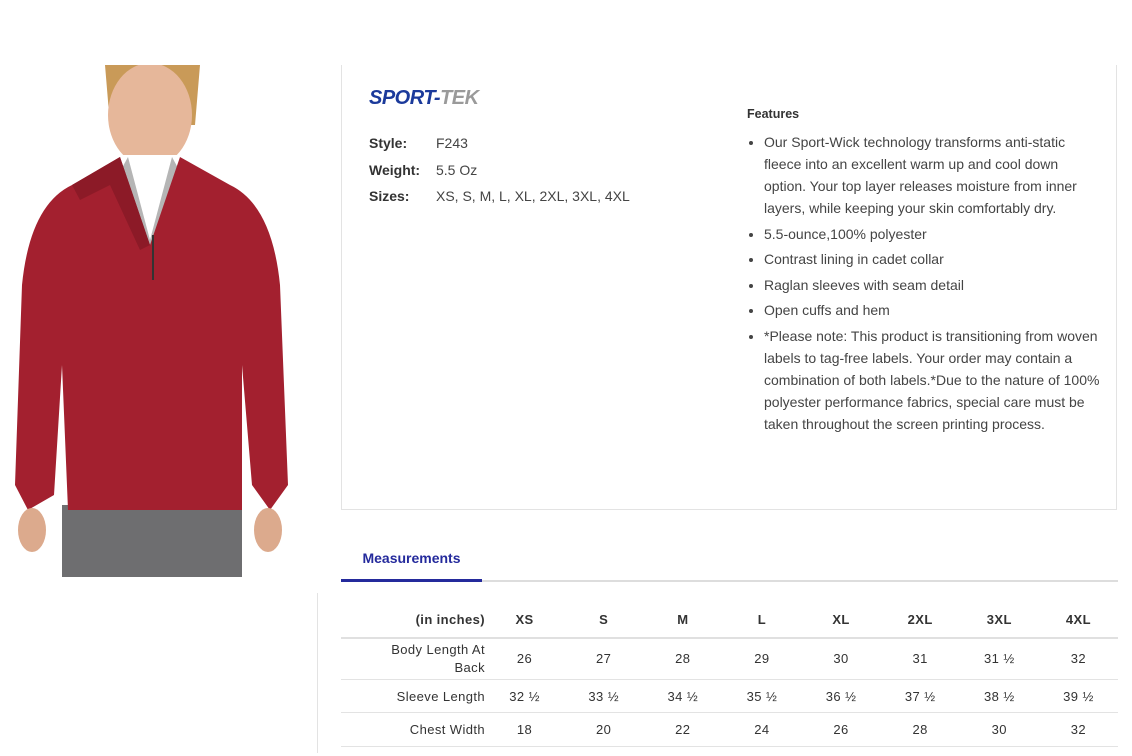 The image size is (1132, 756). What do you see at coordinates (413, 659) in the screenshot?
I see `row-label: Body Length At Back` at bounding box center [413, 659].